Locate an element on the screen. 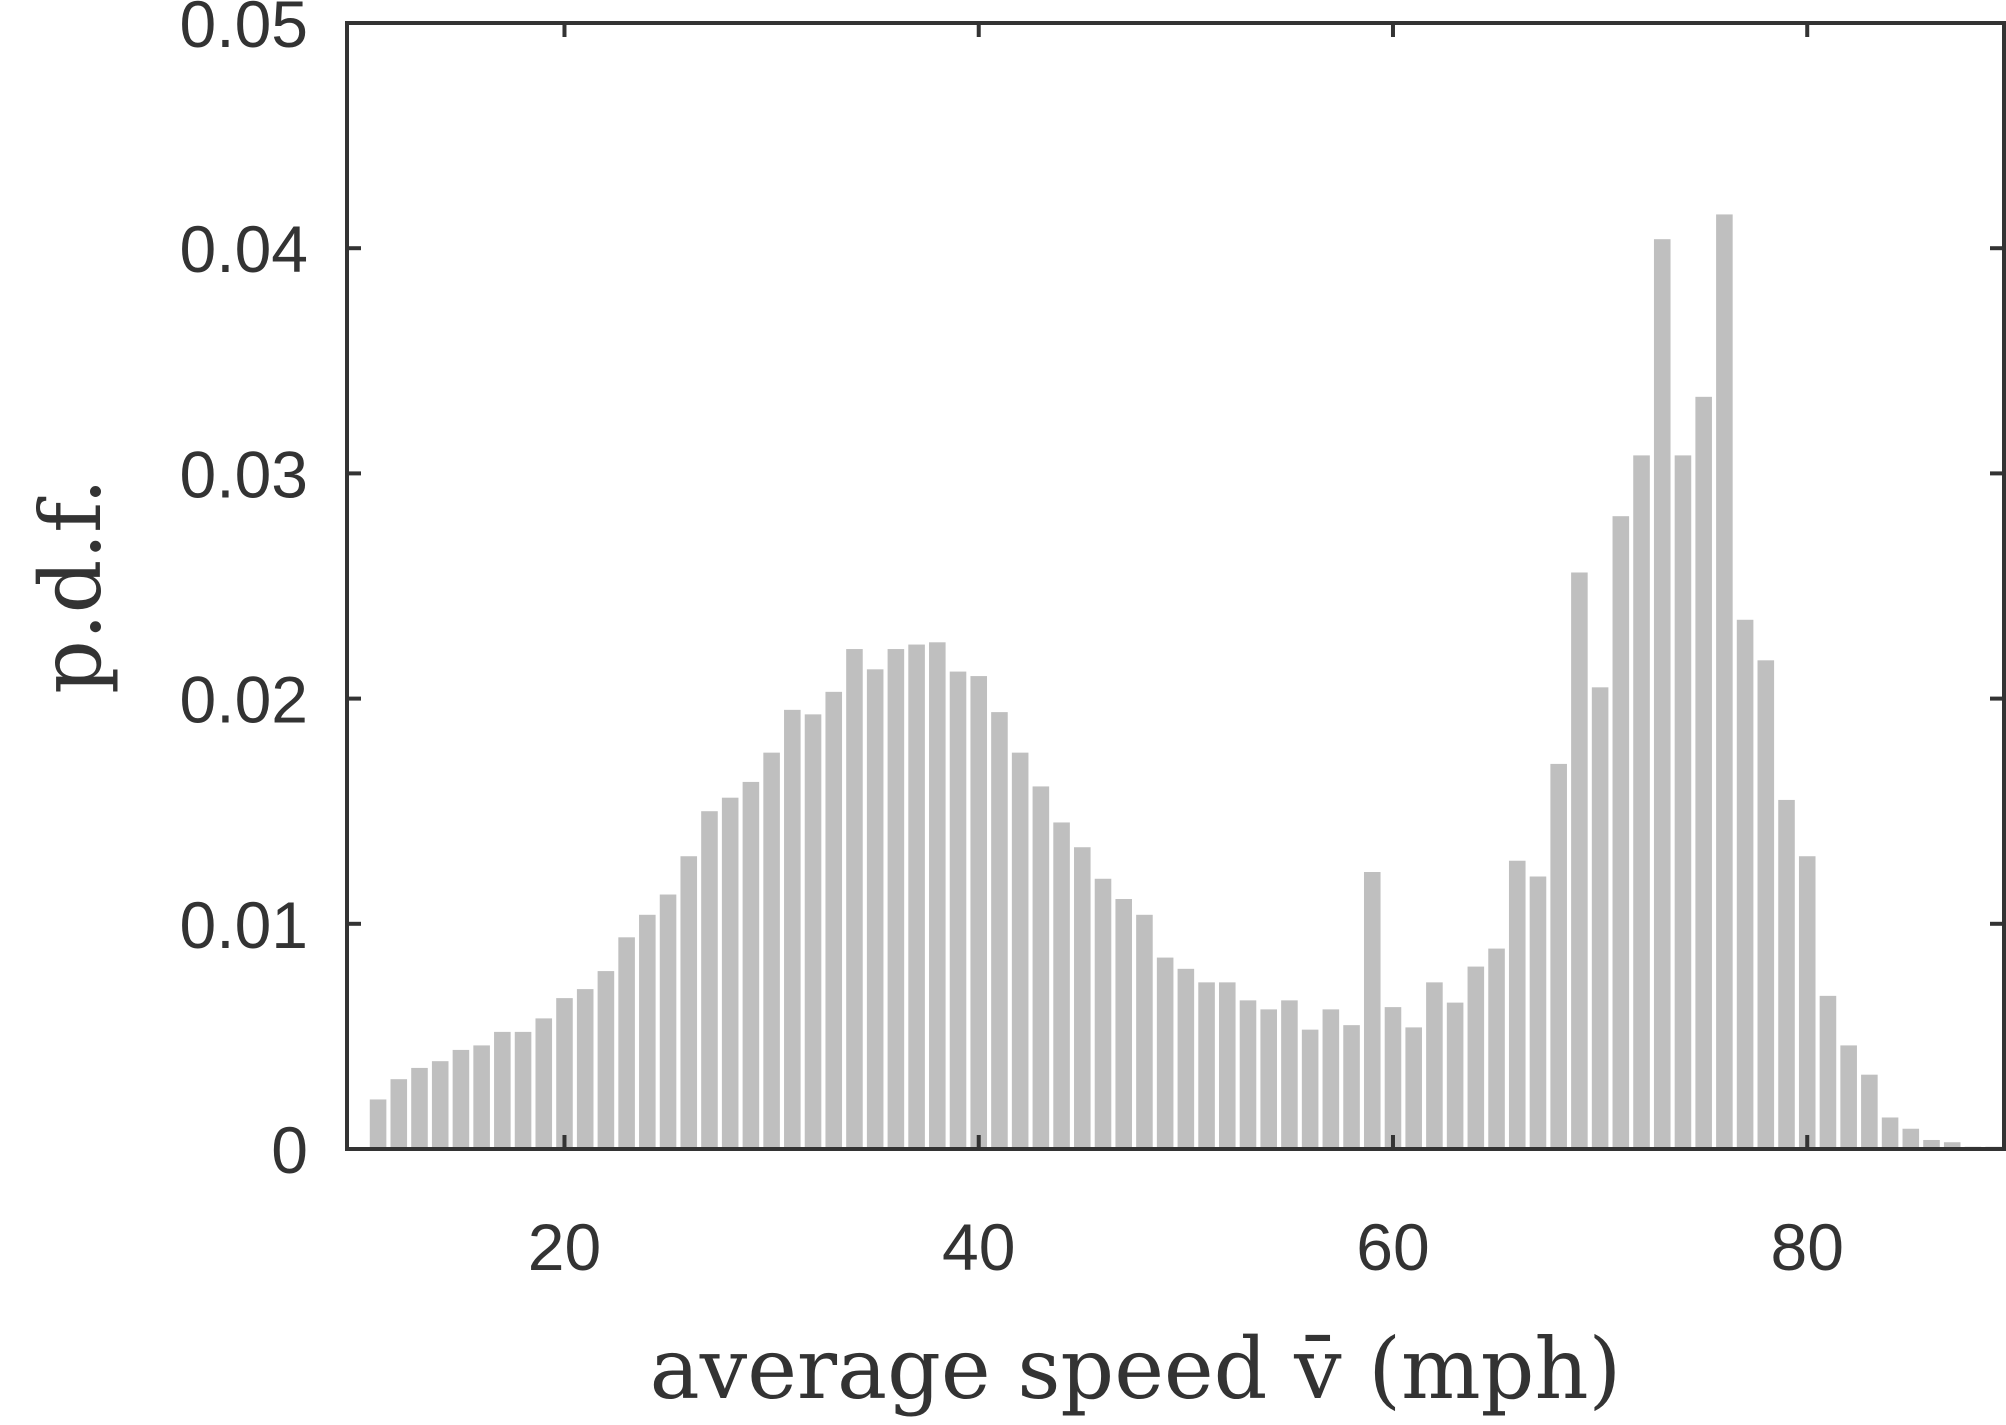  y-tick-label: 0.05 is located at coordinates (244, 30).